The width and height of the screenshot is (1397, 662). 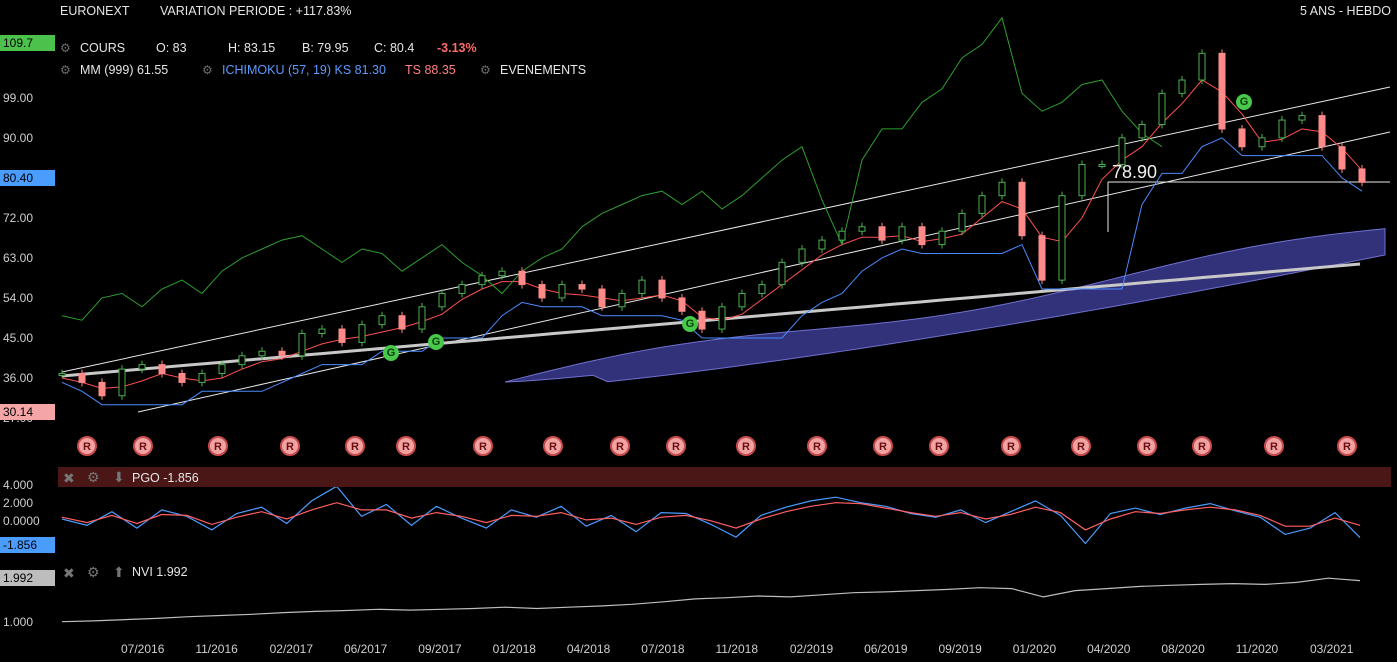 What do you see at coordinates (724, 477) in the screenshot?
I see `pgo-header-bar` at bounding box center [724, 477].